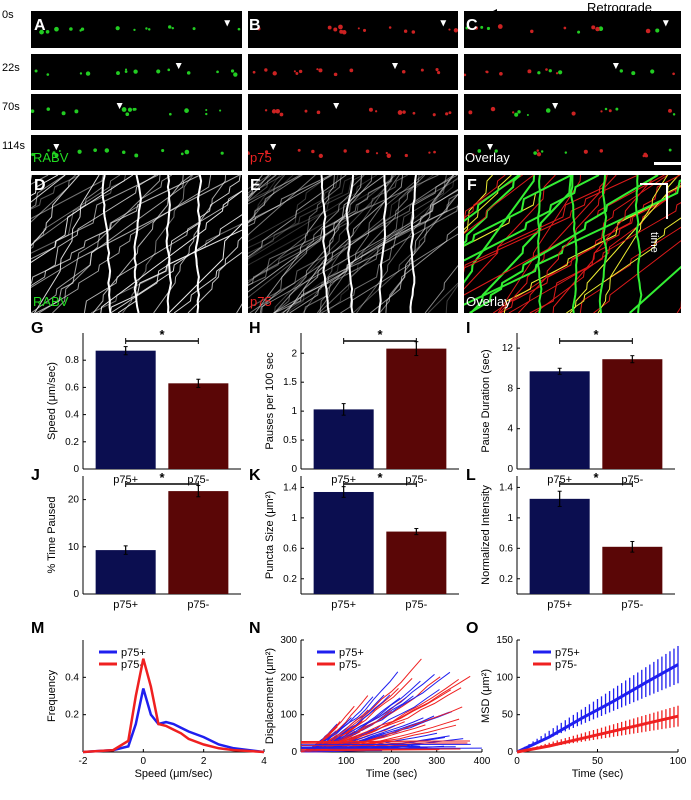  I want to click on kymograph-e, so click(353, 244).